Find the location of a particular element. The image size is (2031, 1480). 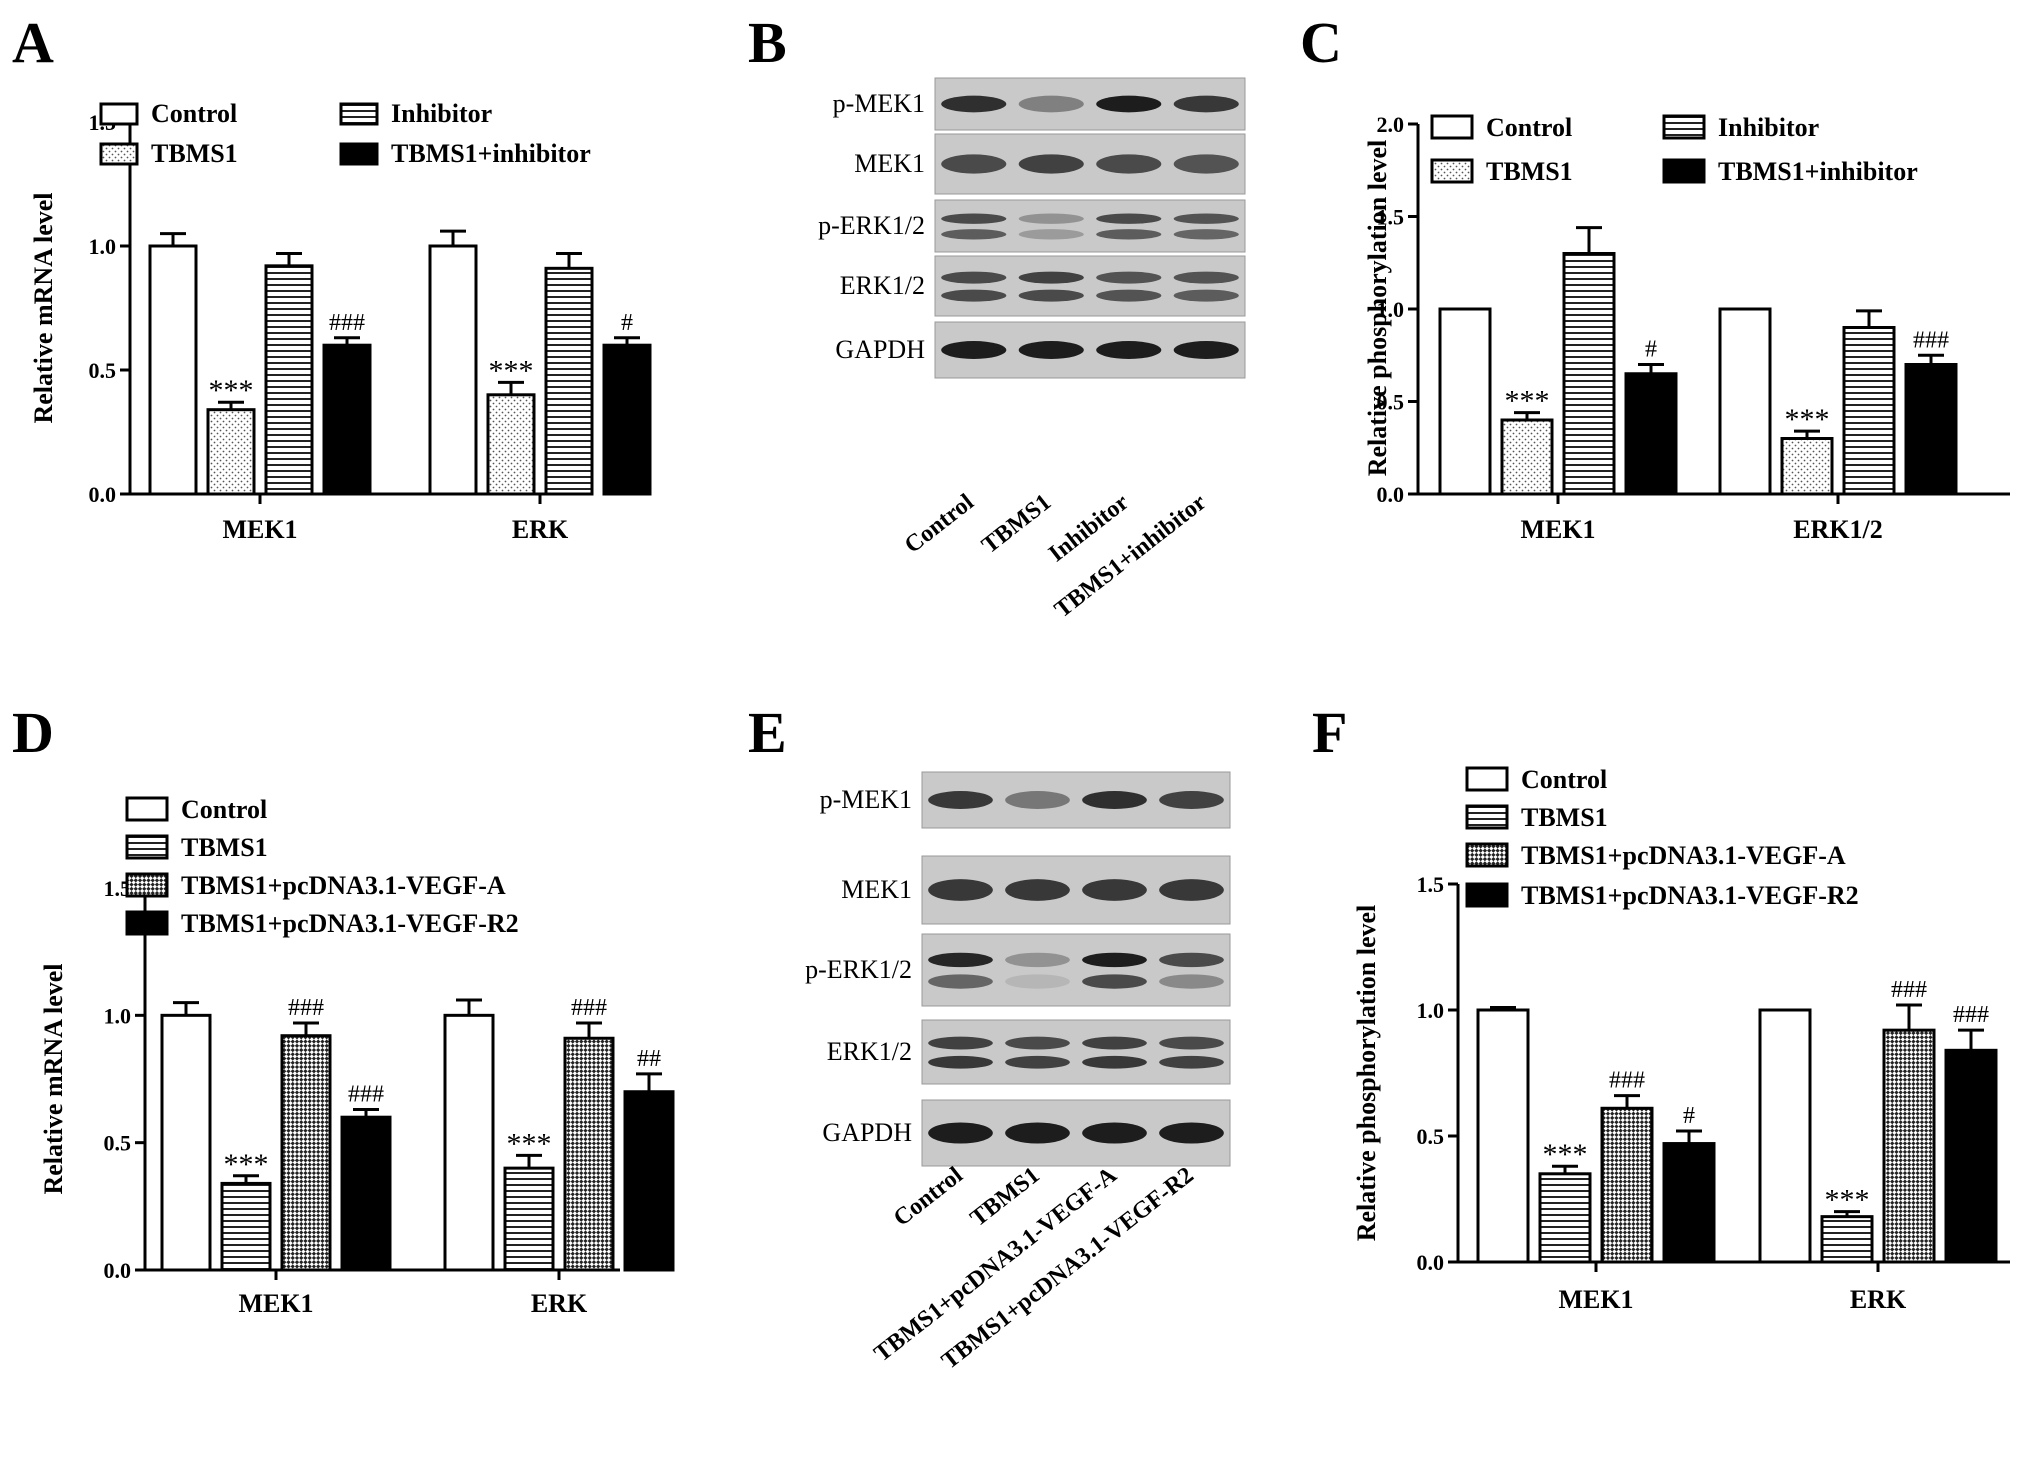

panel-letter-f: F is located at coordinates (1329, 732).